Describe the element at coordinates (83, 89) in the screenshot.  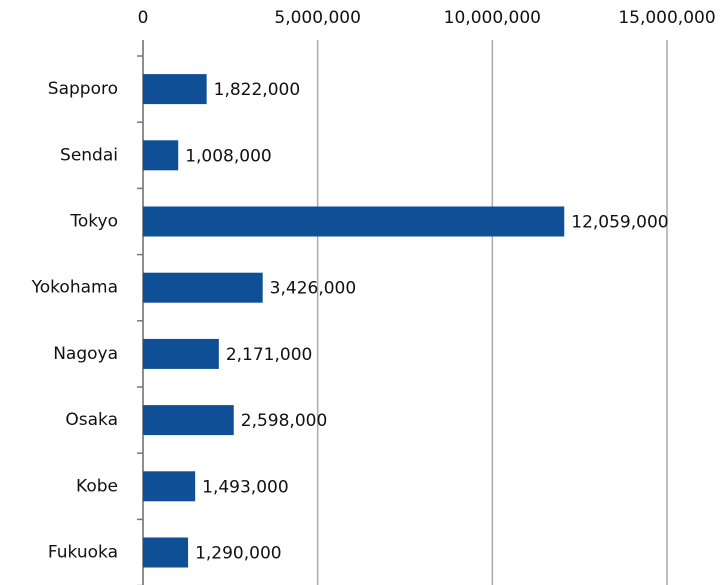
I see `y-tick-label: Sapporo` at that location.